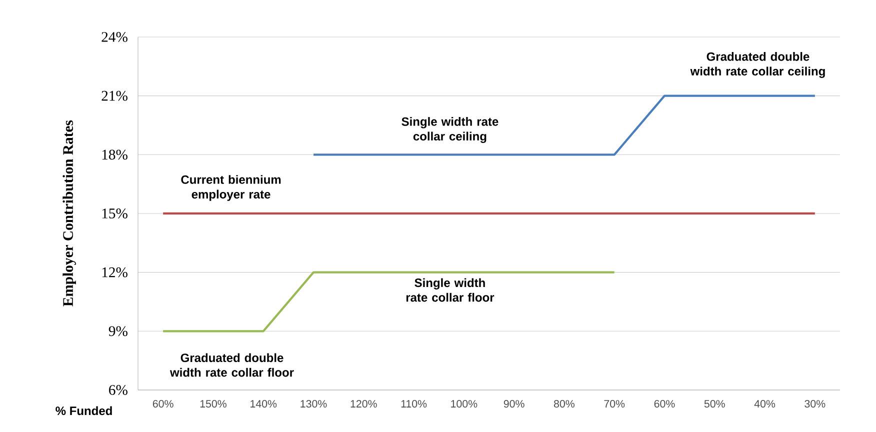 The width and height of the screenshot is (876, 432). What do you see at coordinates (115, 272) in the screenshot?
I see `y-tick-label: 12%` at bounding box center [115, 272].